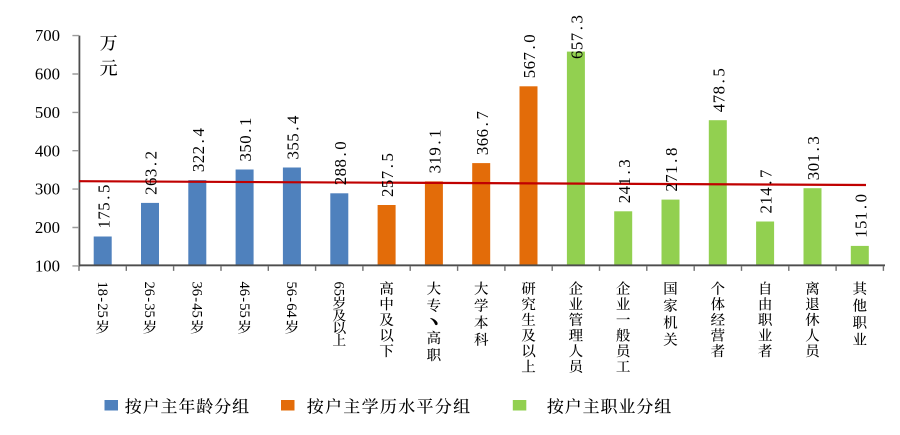  Describe the element at coordinates (293, 137) in the screenshot. I see `svg-text: 355.4` at that location.